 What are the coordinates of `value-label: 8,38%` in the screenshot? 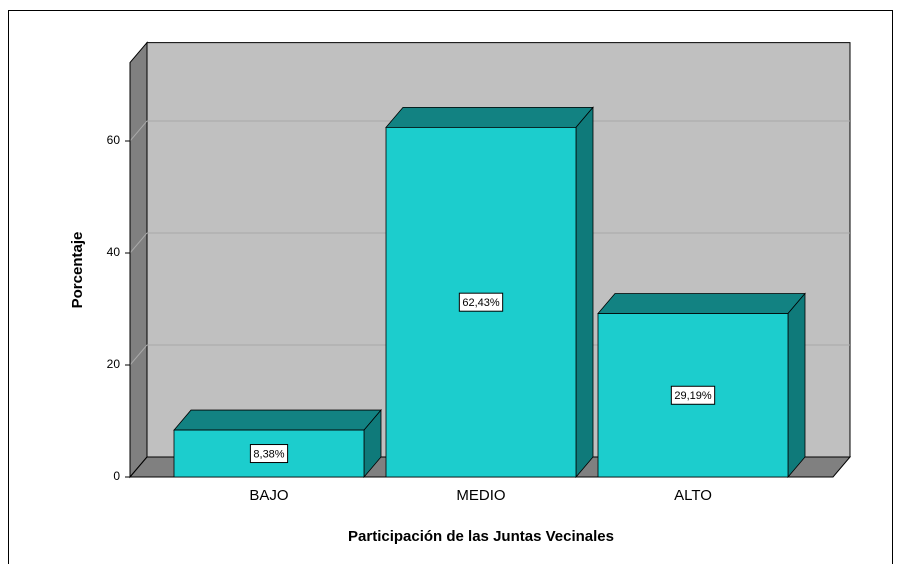 It's located at (268, 454).